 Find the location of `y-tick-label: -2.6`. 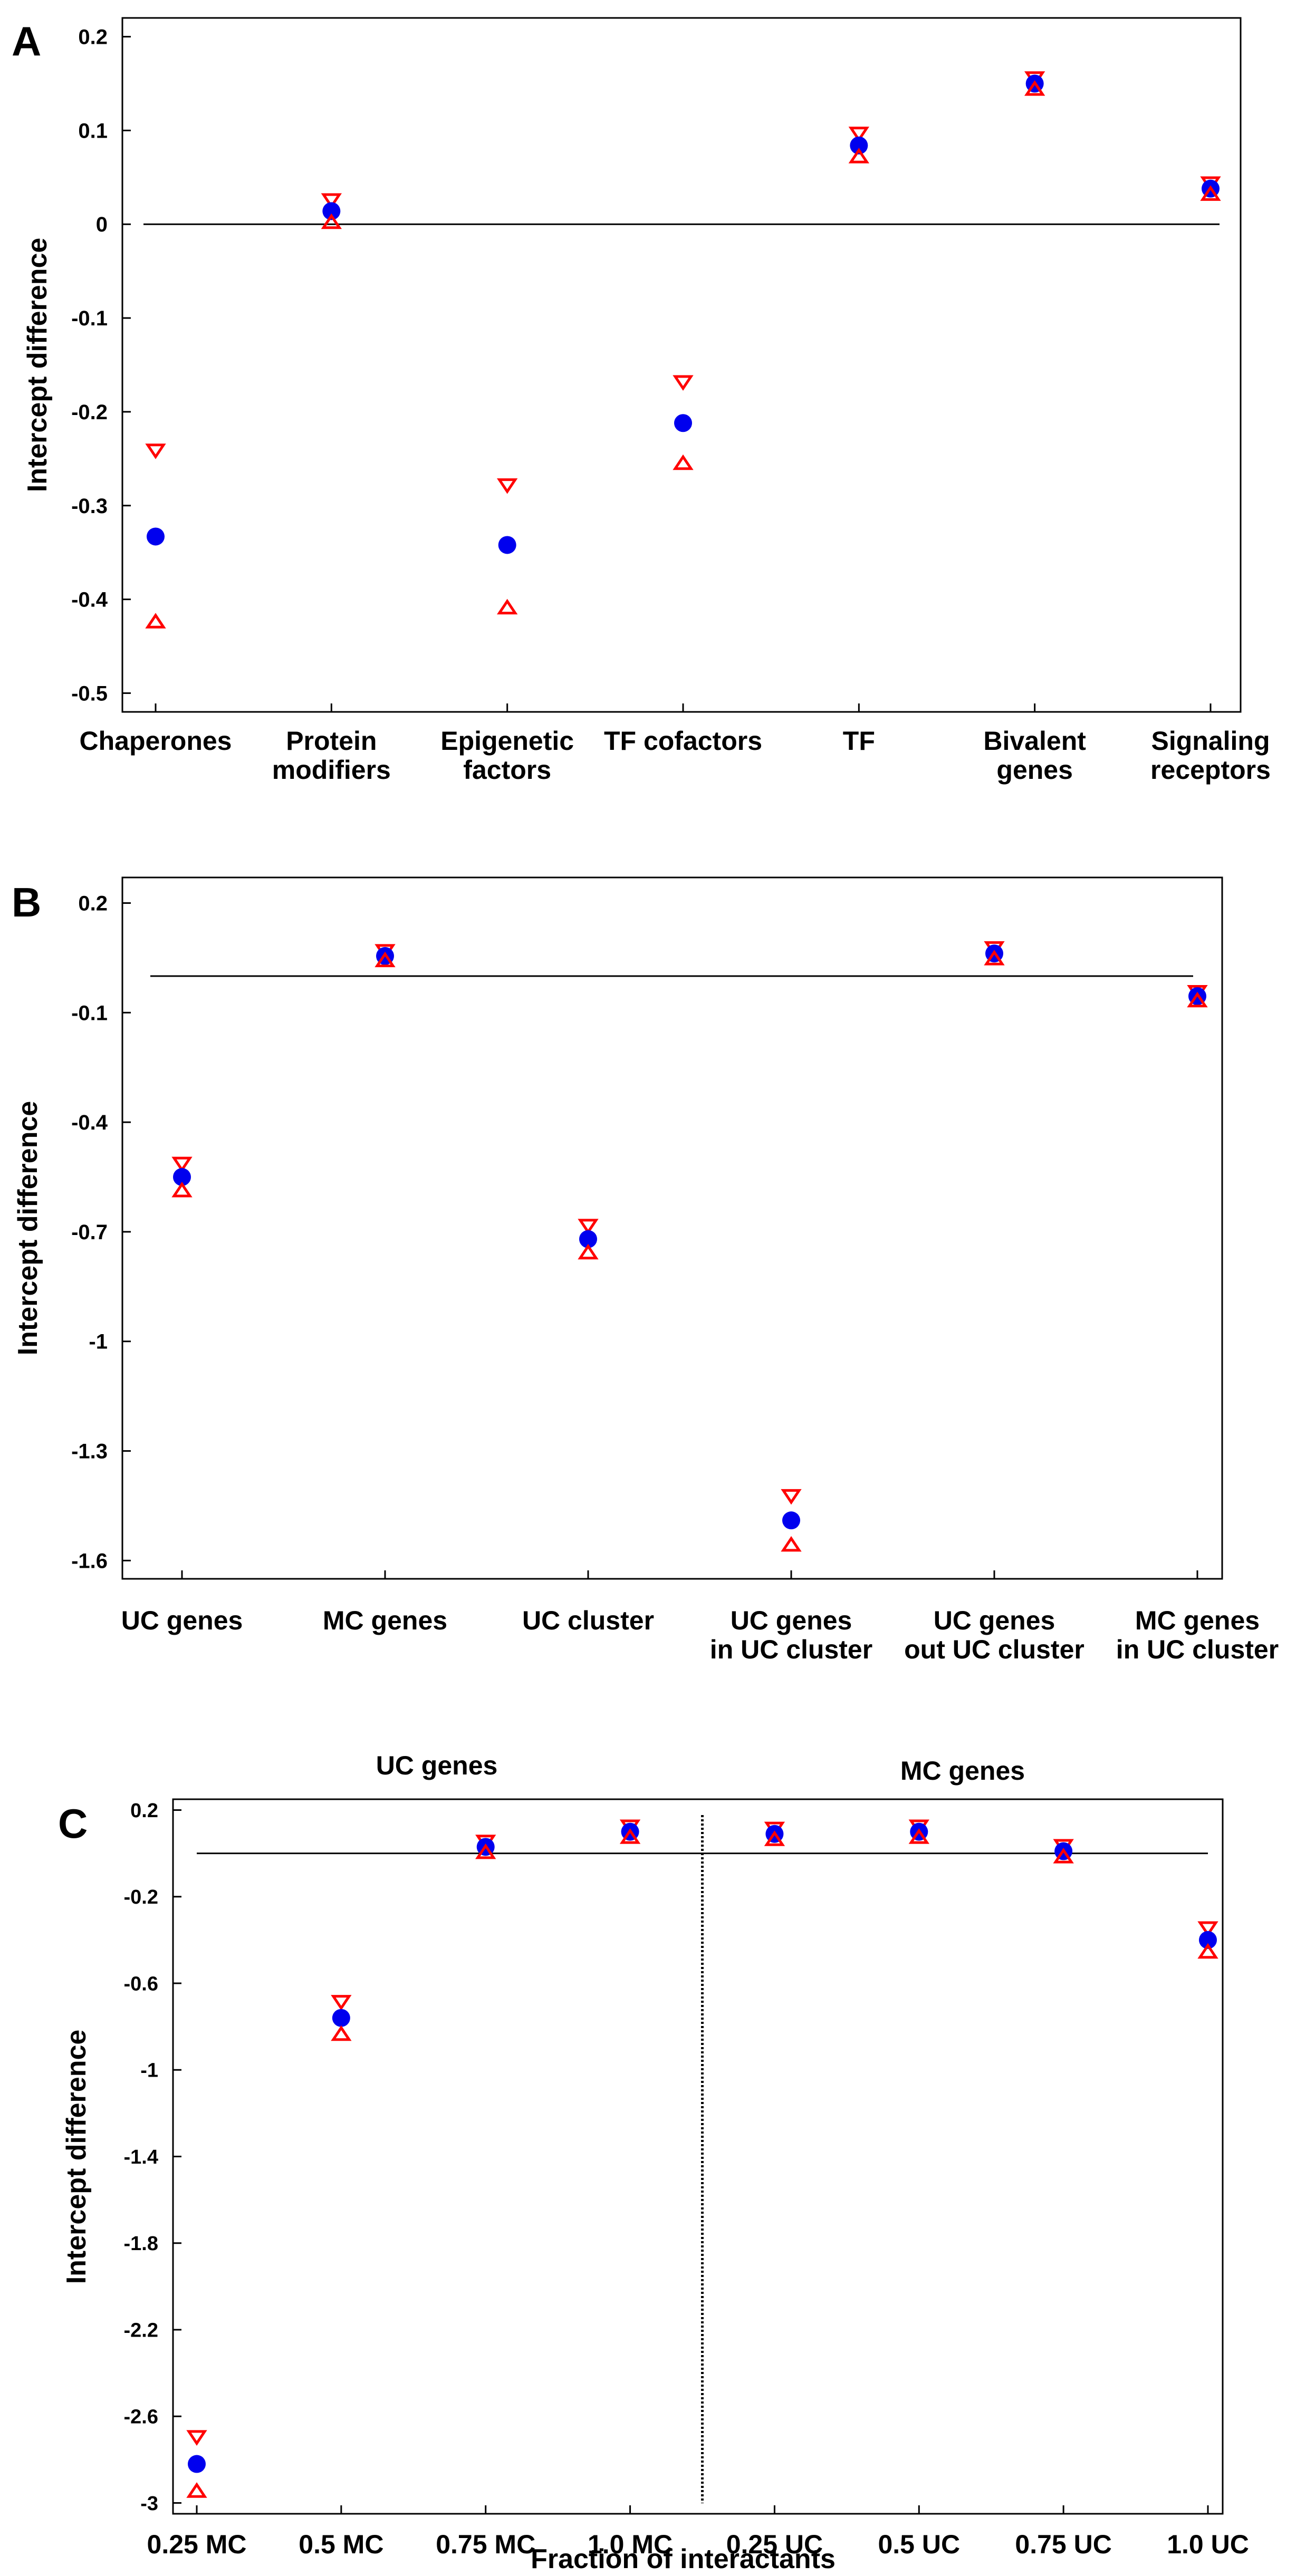

y-tick-label: -2.6 is located at coordinates (141, 2417).